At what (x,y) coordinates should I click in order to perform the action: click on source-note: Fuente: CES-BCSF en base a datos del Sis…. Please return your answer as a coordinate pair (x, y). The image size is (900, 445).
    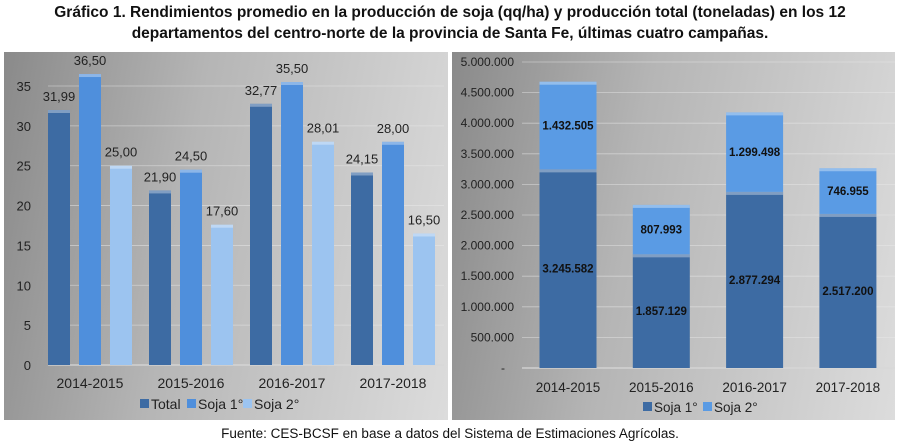
    Looking at the image, I should click on (450, 433).